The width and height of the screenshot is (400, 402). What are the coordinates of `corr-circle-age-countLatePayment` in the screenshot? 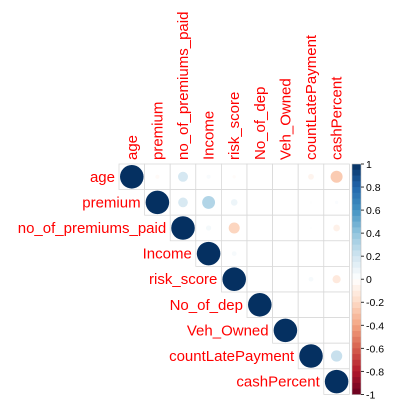 It's located at (311, 176).